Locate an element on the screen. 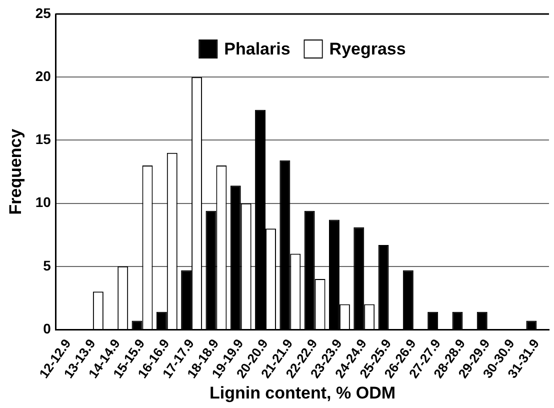  legend-label: Ryegrass is located at coordinates (367, 49).